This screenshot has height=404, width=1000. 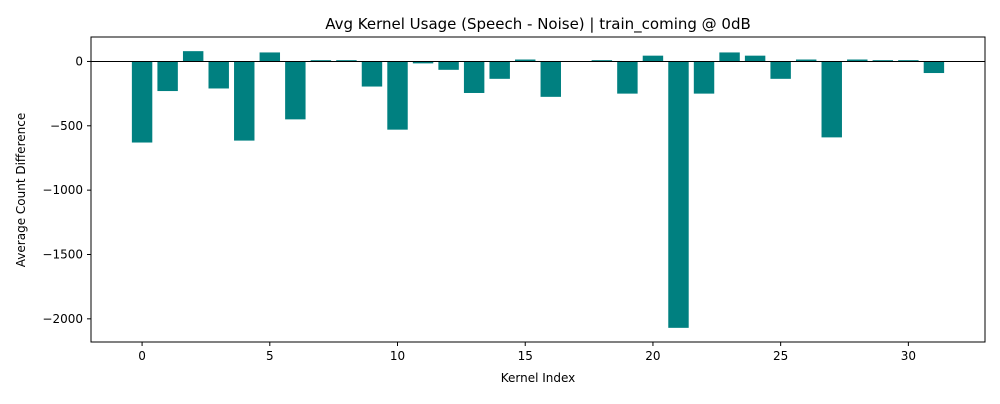 I want to click on x-axis-ticks: 0 5 10 15 20 25 30, so click(x=527, y=352).